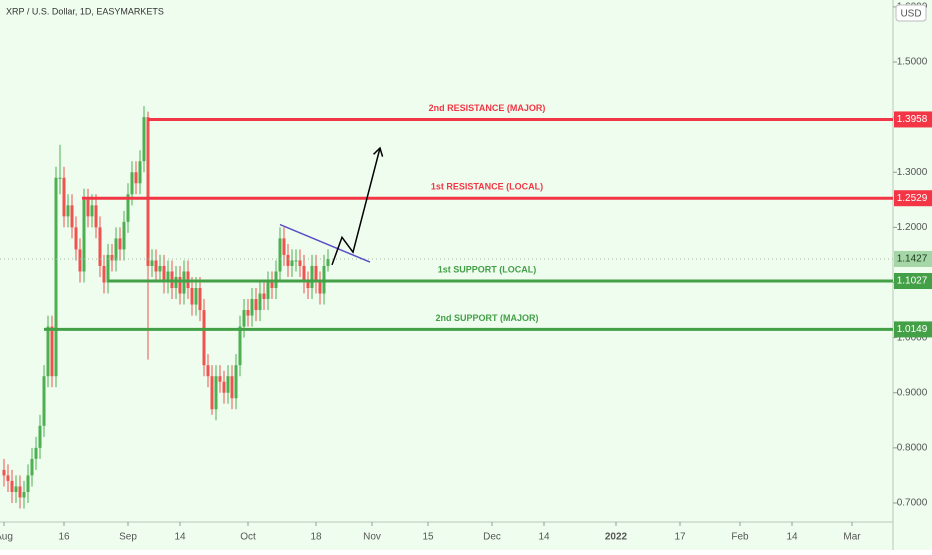 The width and height of the screenshot is (932, 555). Describe the element at coordinates (487, 269) in the screenshot. I see `level-name: 1st SUPPORT (LOCAL)` at that location.